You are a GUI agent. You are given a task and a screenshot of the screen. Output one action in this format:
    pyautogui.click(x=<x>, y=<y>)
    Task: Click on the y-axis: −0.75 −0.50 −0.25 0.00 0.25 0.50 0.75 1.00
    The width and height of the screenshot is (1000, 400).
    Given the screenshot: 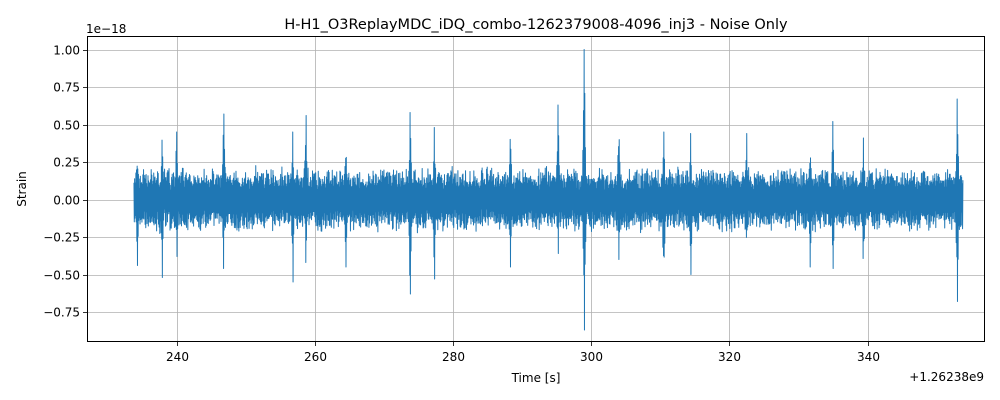 What is the action you would take?
    pyautogui.click(x=65, y=182)
    